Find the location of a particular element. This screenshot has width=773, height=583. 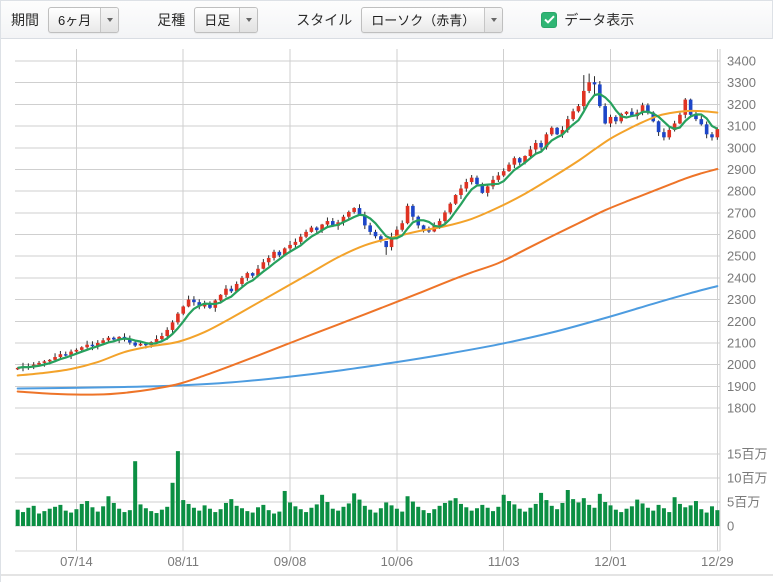

price-axis-label: 2400 is located at coordinates (741, 277).